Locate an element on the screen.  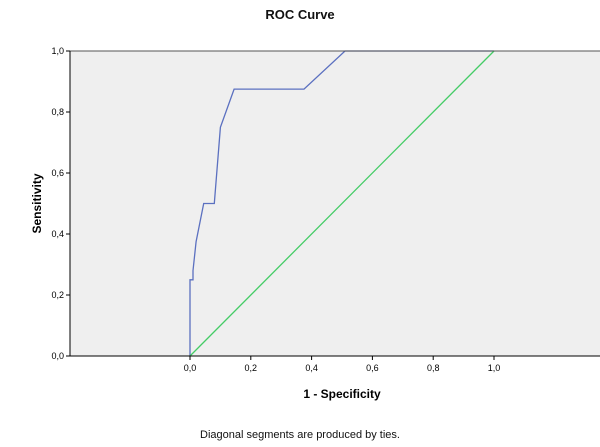
x-tick-label: 0,8 is located at coordinates (433, 368).